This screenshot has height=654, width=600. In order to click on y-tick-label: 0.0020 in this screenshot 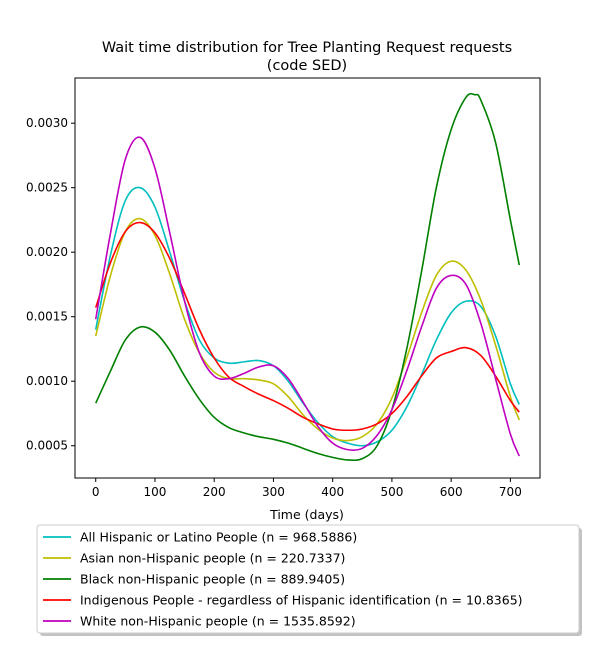, I will do `click(47, 252)`.